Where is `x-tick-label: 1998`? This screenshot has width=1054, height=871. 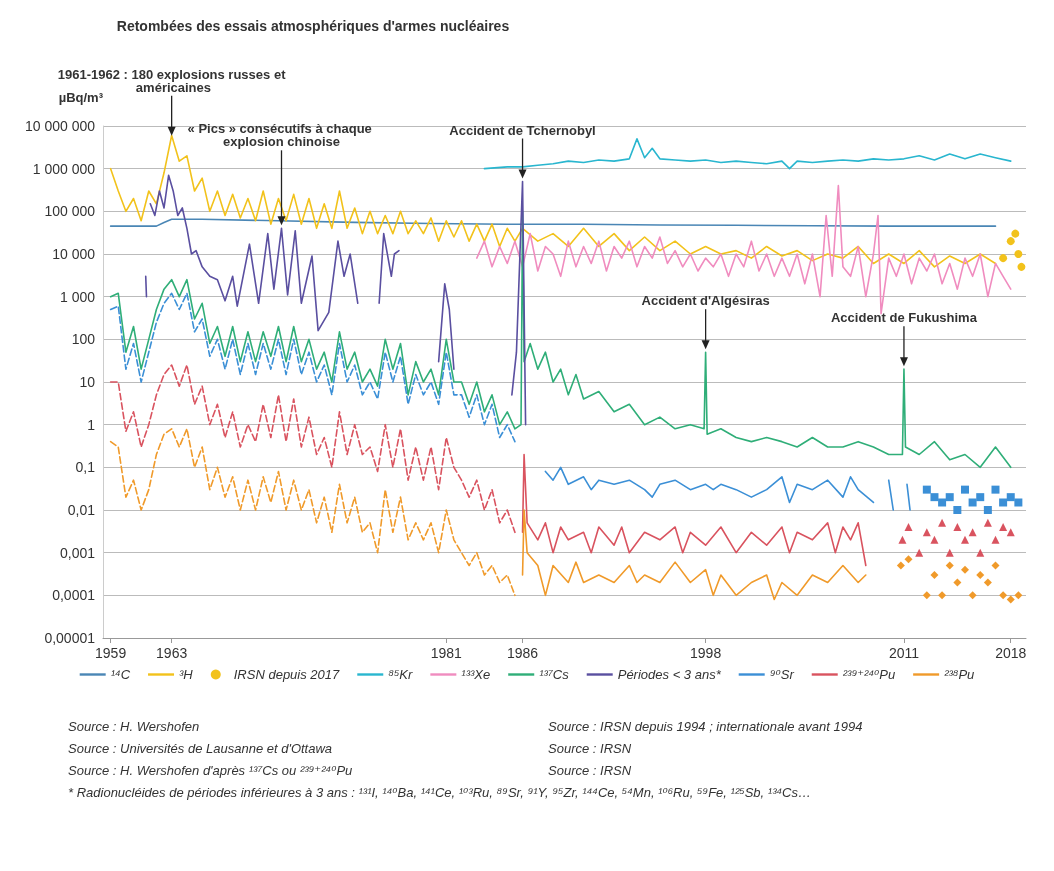
x-tick-label: 1998 is located at coordinates (706, 653).